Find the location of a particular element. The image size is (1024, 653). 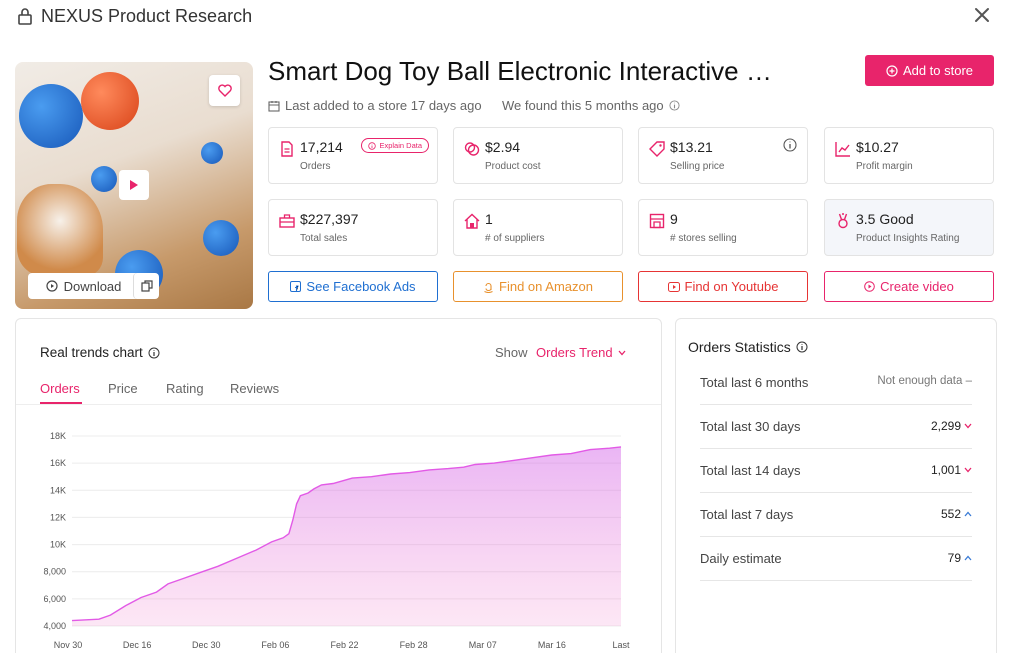

stat-label: Total last 7 days is located at coordinates (747, 514).